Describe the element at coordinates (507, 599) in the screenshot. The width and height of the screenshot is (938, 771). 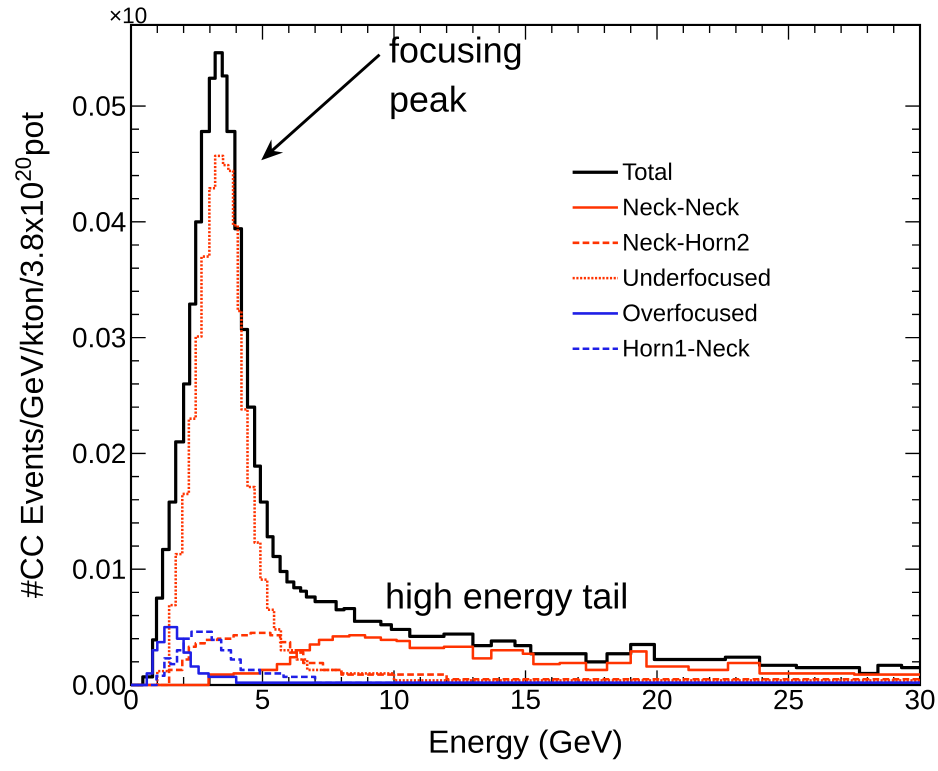
I see `annotation: high energy tail` at that location.